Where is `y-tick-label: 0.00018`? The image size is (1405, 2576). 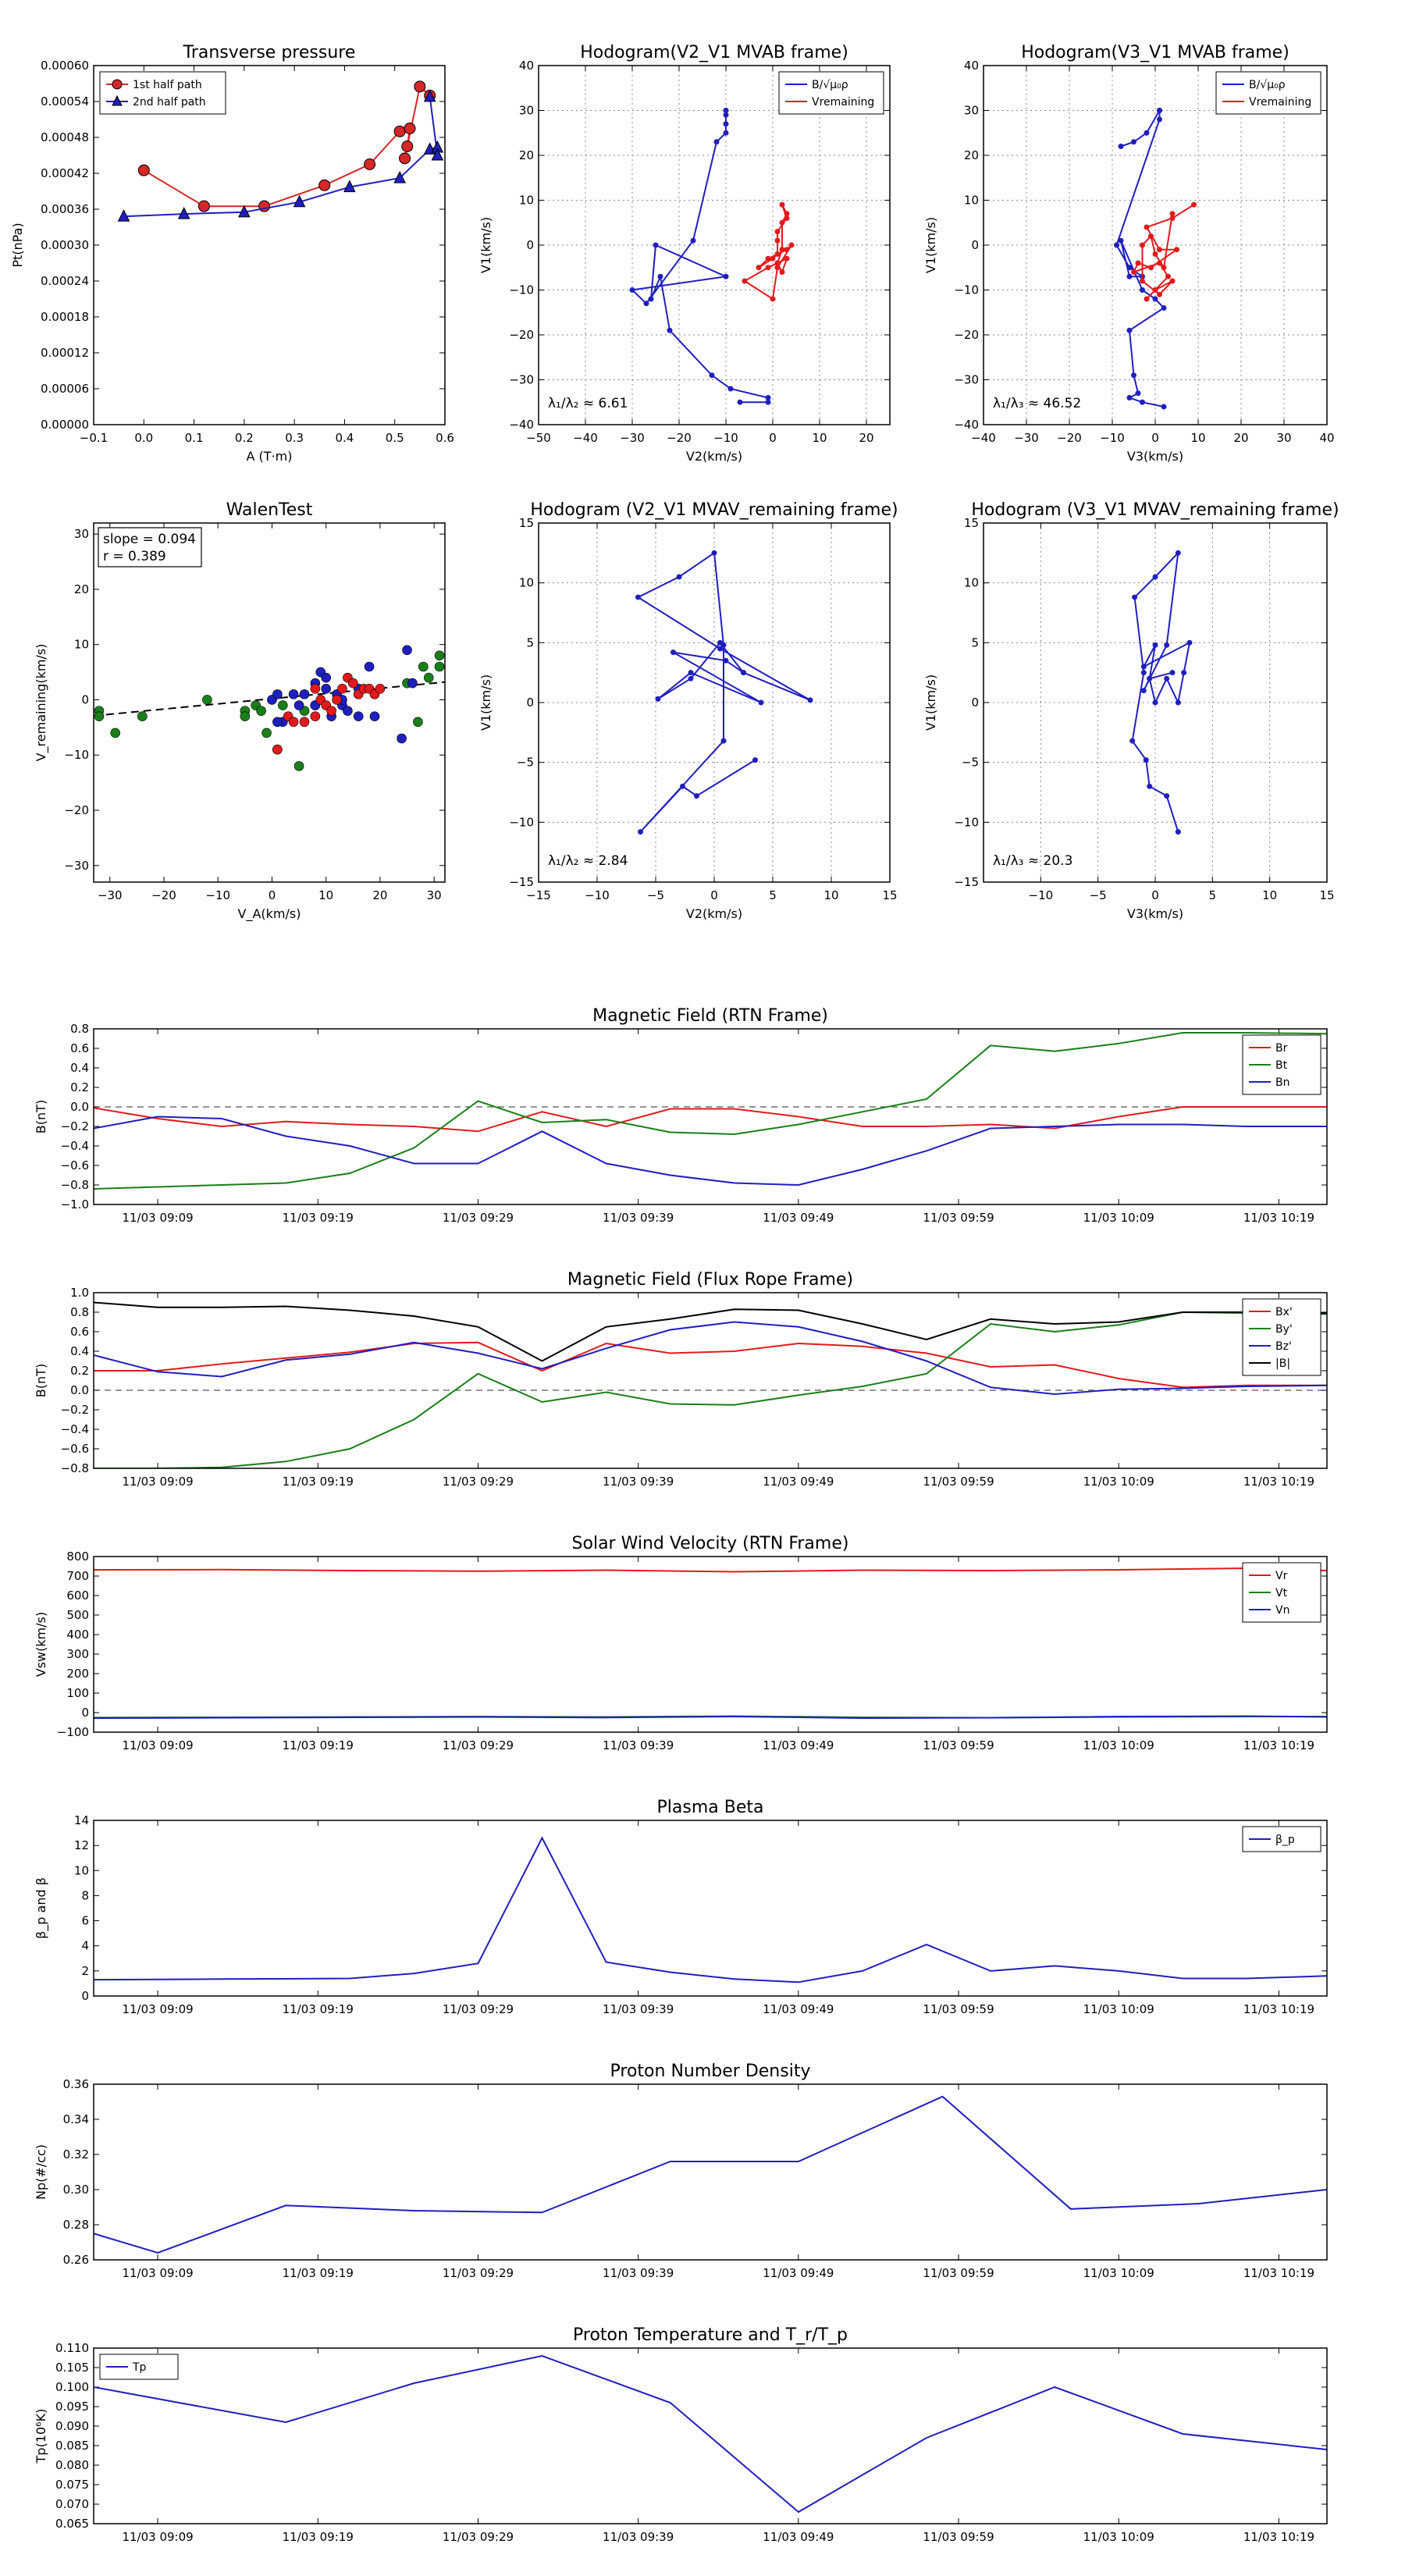 y-tick-label: 0.00018 is located at coordinates (65, 317).